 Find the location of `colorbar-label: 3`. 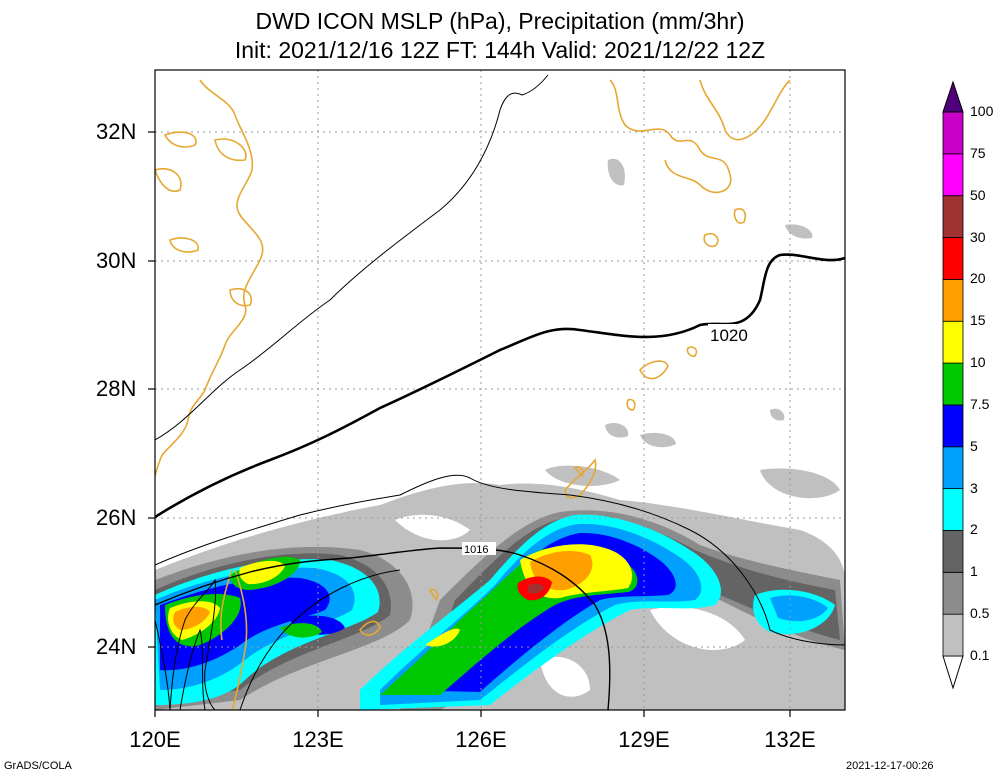

colorbar-label: 3 is located at coordinates (974, 487).